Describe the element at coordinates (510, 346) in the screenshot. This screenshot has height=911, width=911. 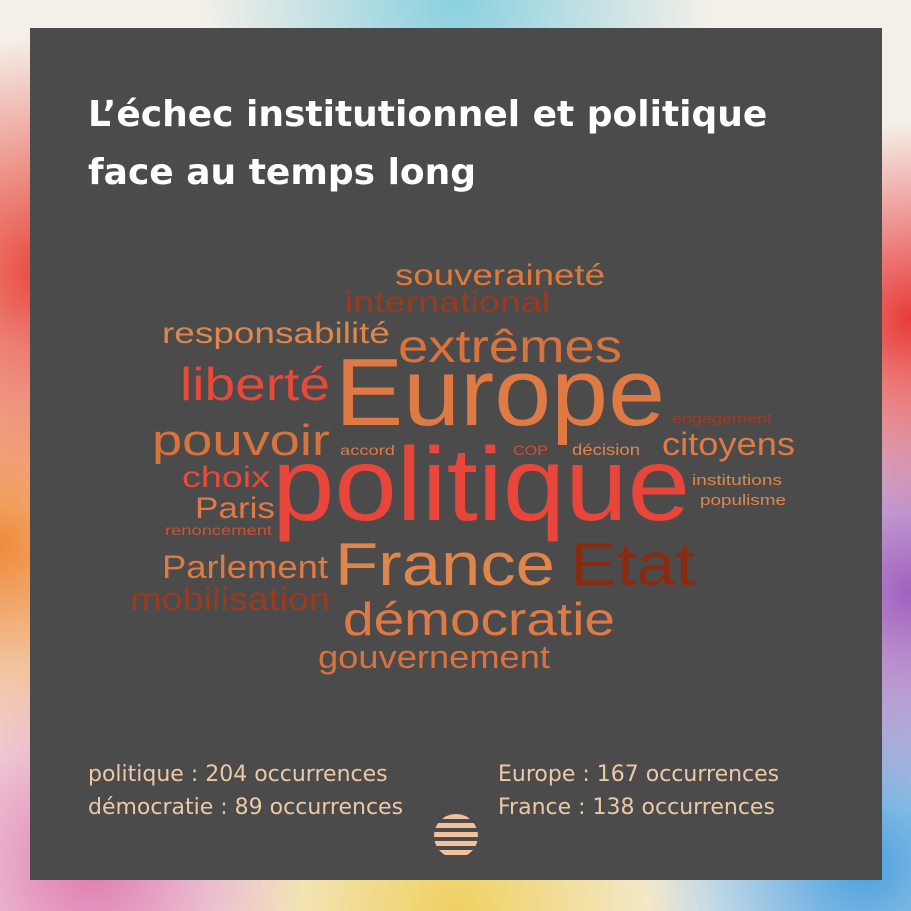
I see `word: extrêmes` at that location.